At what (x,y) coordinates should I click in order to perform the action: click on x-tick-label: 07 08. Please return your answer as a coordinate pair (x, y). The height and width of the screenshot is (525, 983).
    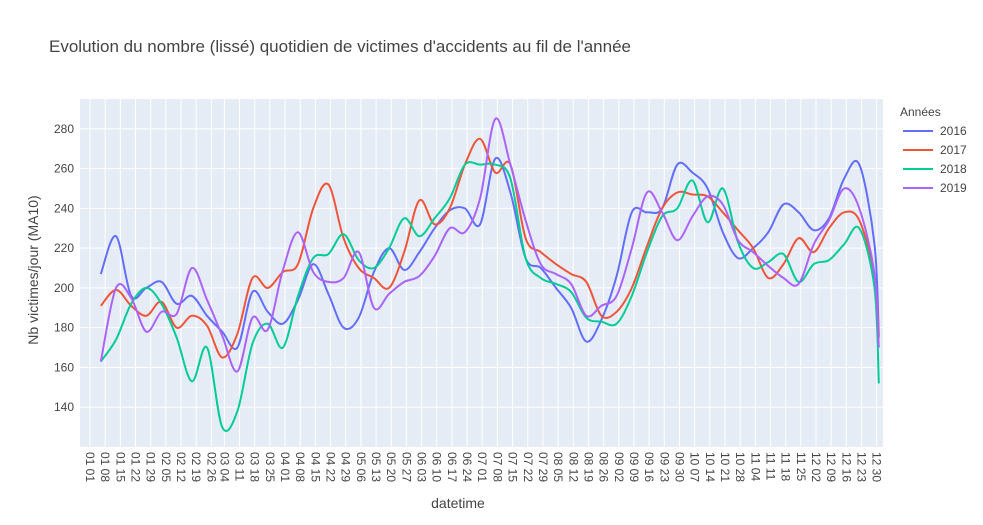
    Looking at the image, I should click on (497, 467).